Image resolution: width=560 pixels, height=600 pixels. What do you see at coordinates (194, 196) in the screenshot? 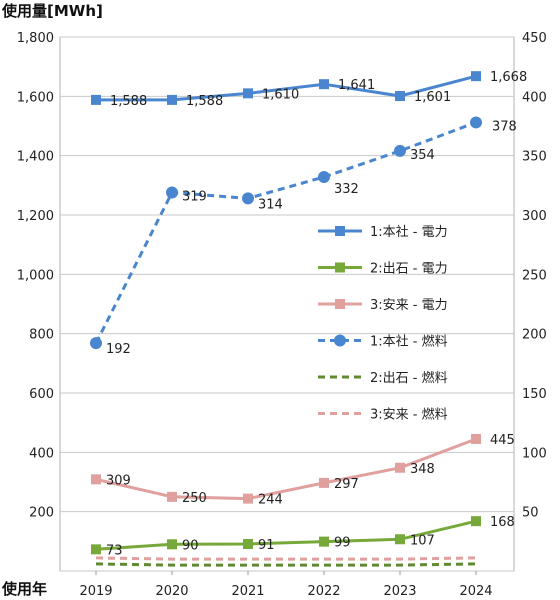
I see `data-label: 319` at bounding box center [194, 196].